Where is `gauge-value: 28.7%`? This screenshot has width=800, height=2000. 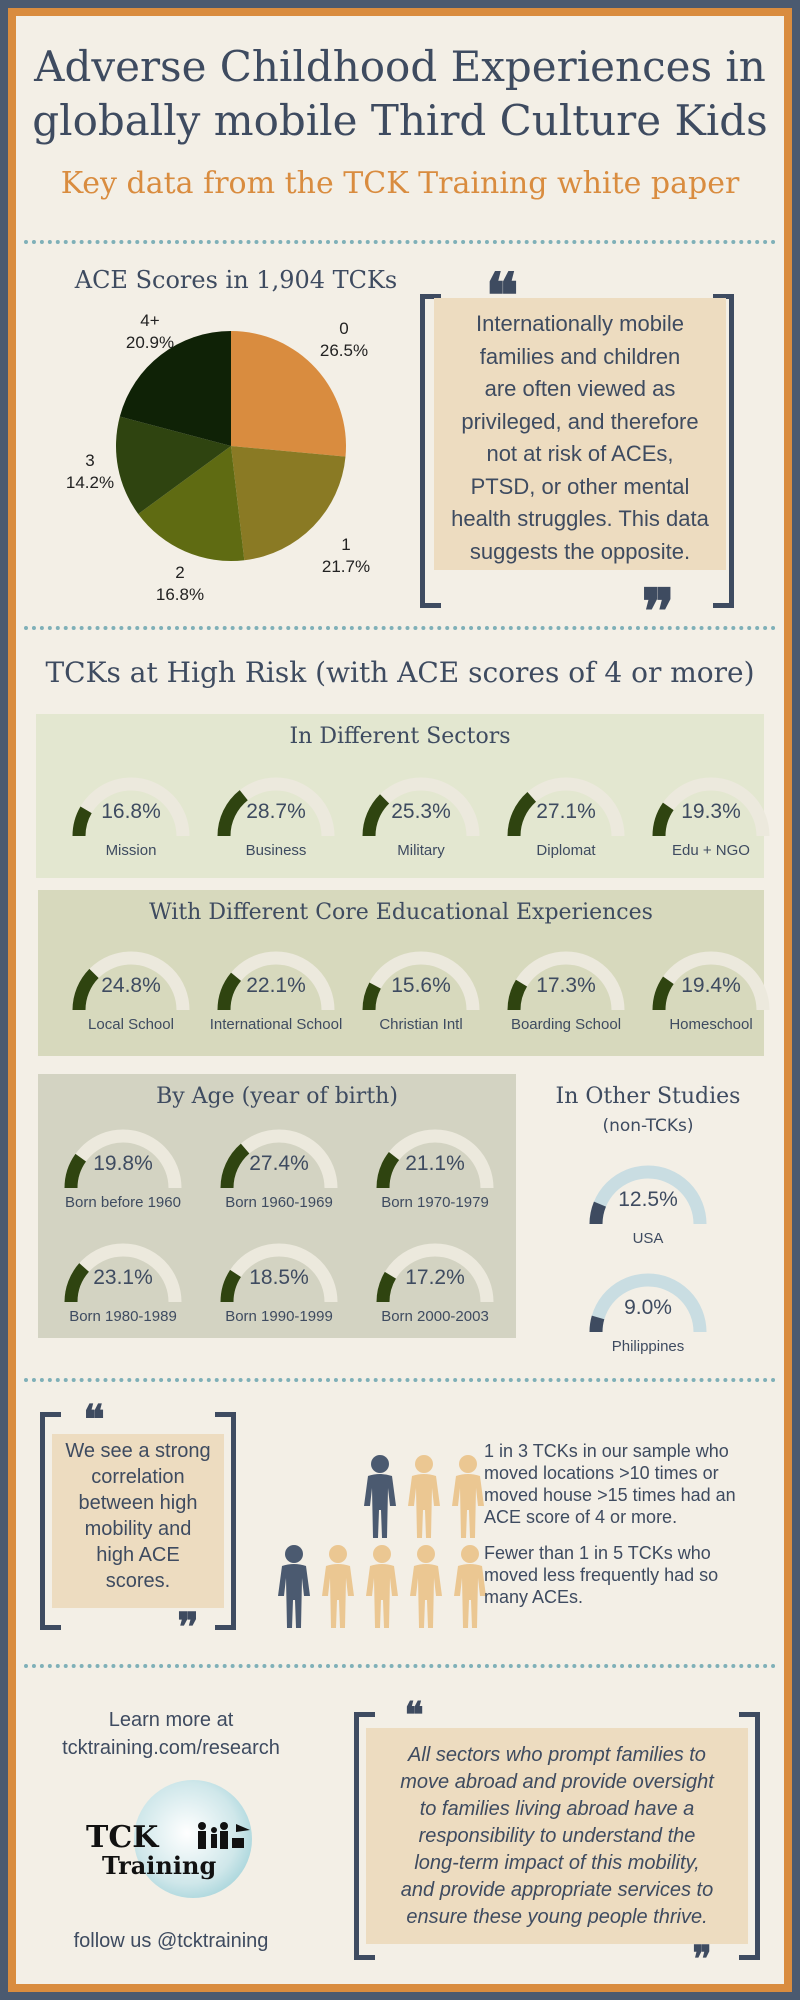 gauge-value: 28.7% is located at coordinates (276, 811).